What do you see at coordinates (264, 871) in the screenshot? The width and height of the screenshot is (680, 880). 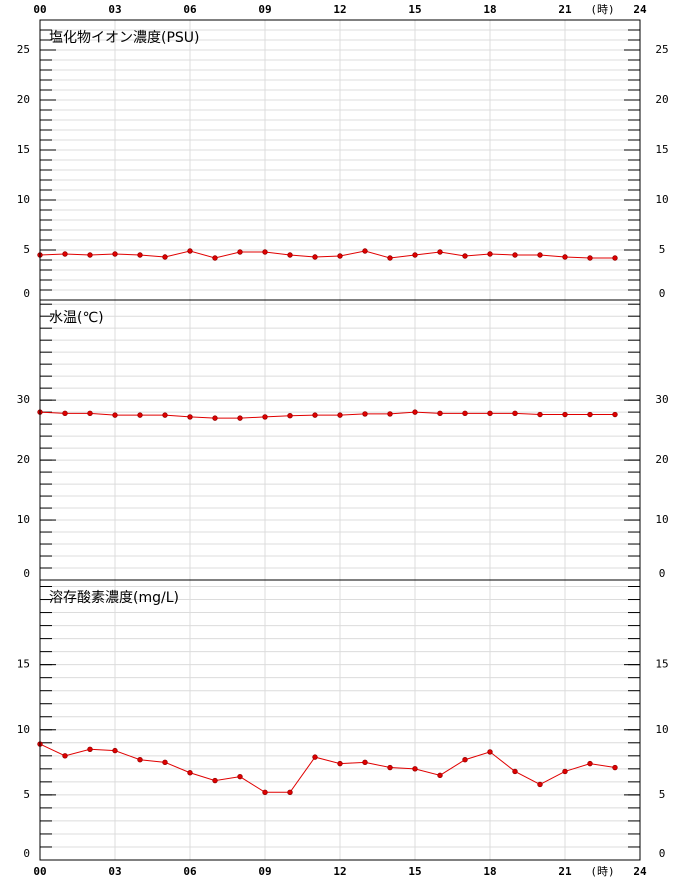 I see `x-tick-label: 09` at bounding box center [264, 871].